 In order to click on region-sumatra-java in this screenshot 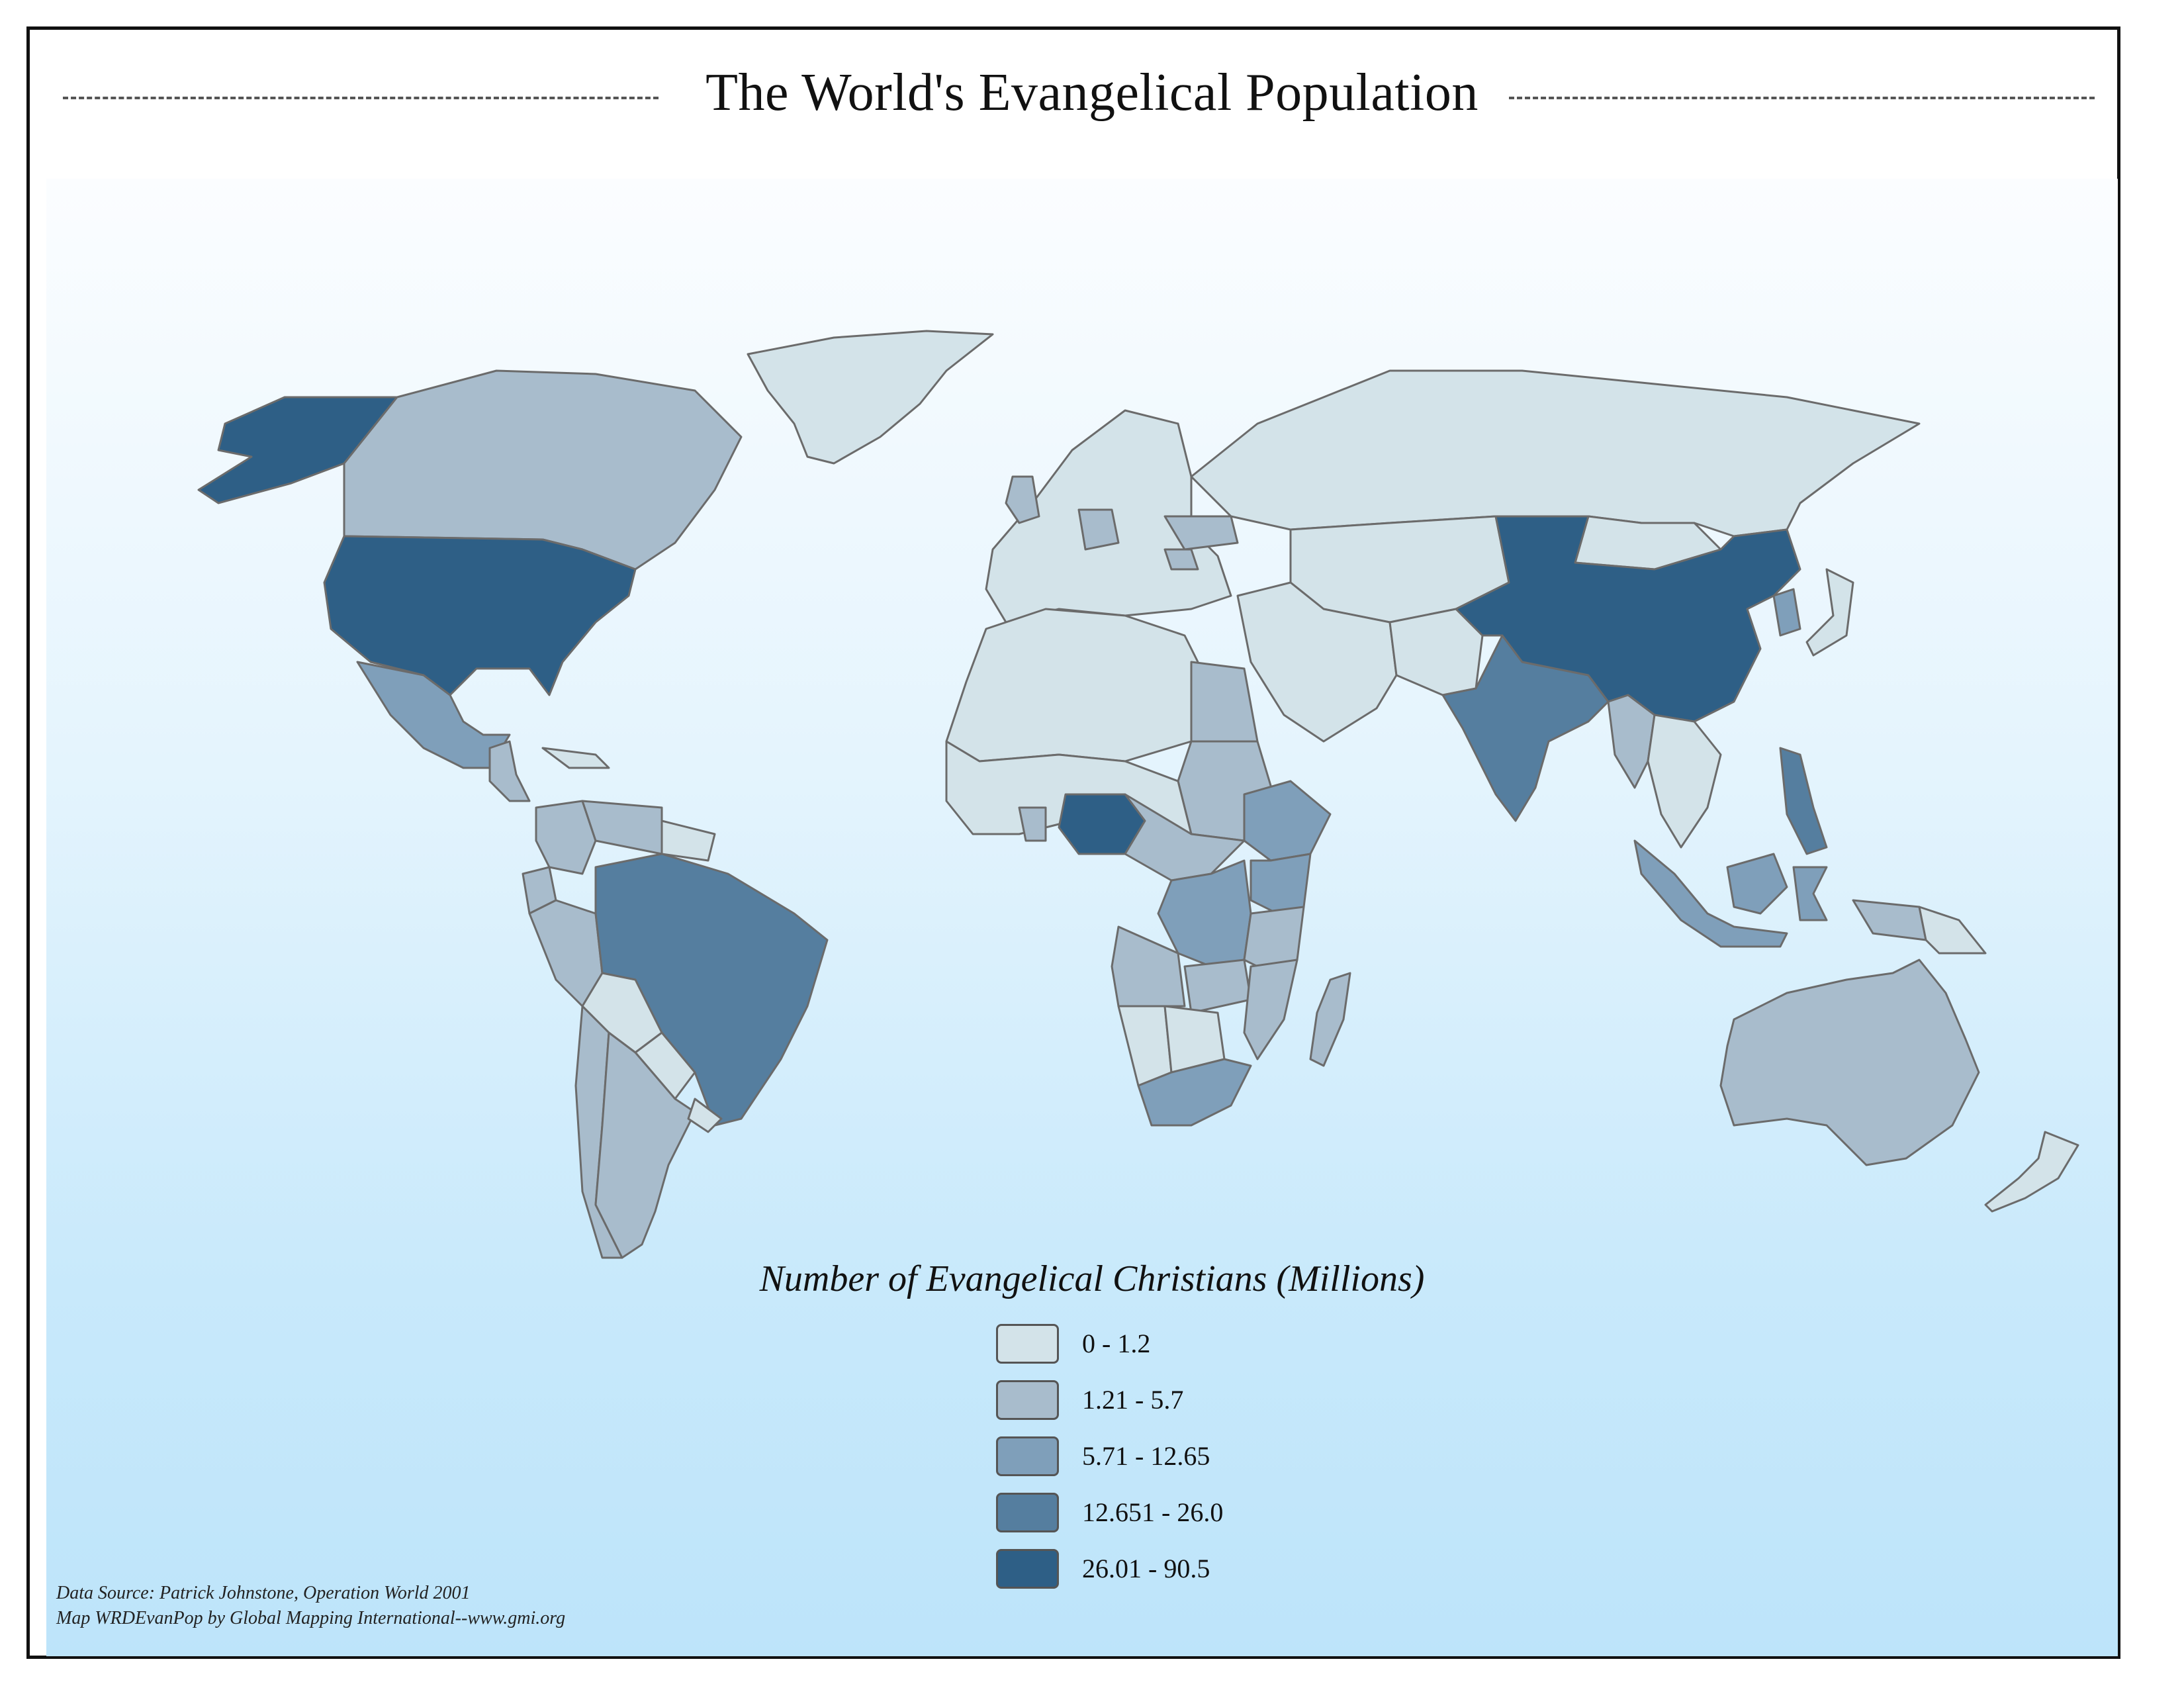, I will do `click(1710, 893)`.